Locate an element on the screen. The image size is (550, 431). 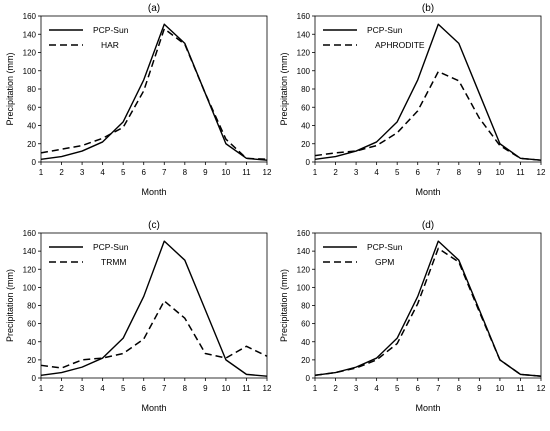
series-line-aphrodite is located at coordinates (428, 115).